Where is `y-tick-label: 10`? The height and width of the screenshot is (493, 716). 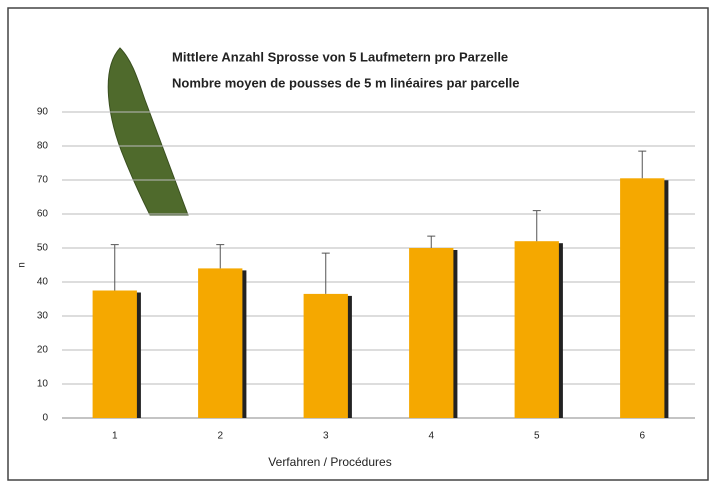
y-tick-label: 10 is located at coordinates (43, 384).